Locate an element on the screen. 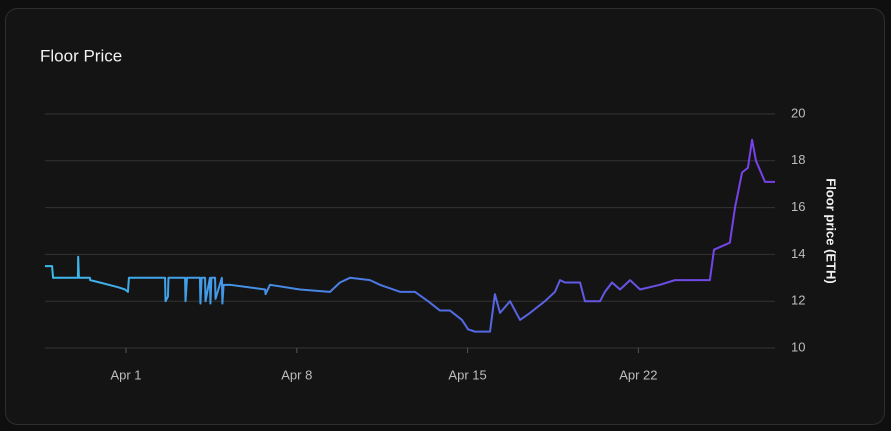 The image size is (891, 431). y-tick-label: 16 is located at coordinates (798, 206).